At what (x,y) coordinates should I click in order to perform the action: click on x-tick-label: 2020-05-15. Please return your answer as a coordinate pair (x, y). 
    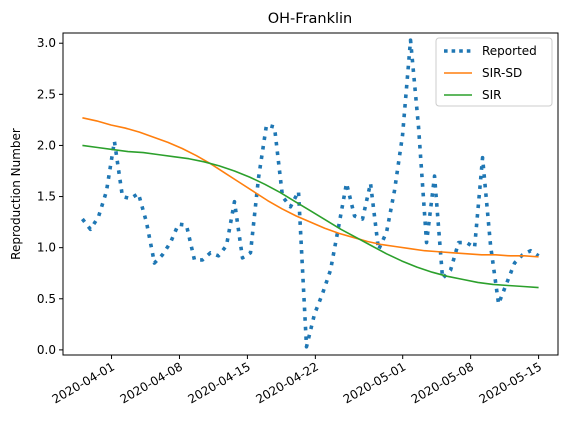
    Looking at the image, I should click on (510, 382).